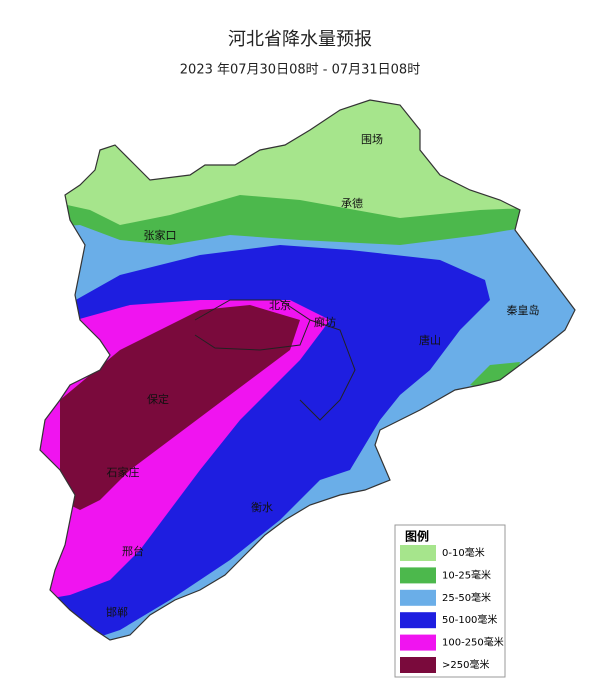 The image size is (600, 680). Describe the element at coordinates (352, 203) in the screenshot. I see `city-label: 承德` at that location.